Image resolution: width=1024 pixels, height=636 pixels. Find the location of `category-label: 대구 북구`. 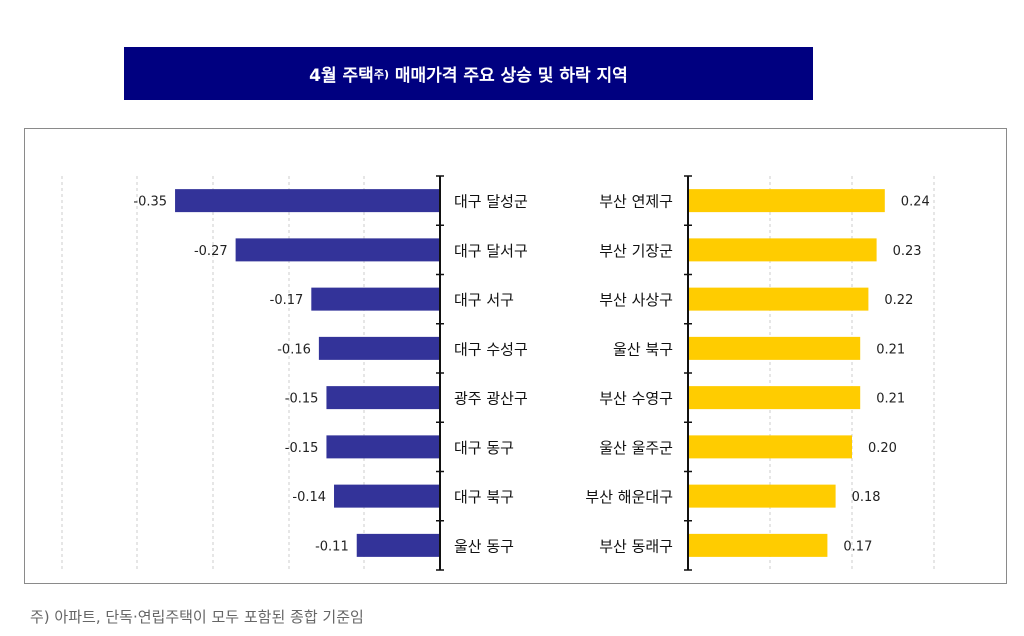

category-label: 대구 북구 is located at coordinates (484, 497).